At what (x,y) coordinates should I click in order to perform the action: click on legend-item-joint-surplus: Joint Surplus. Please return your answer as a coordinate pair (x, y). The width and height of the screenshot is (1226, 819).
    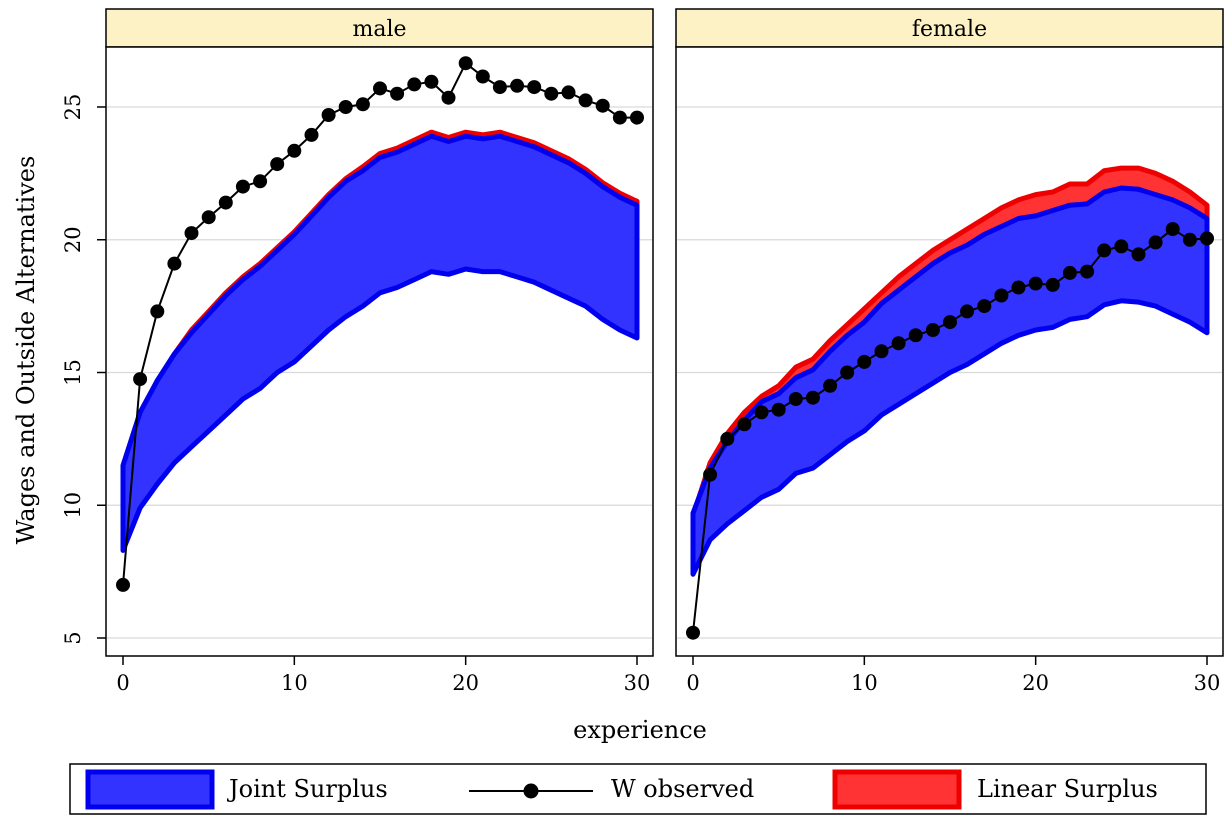
    Looking at the image, I should click on (236, 789).